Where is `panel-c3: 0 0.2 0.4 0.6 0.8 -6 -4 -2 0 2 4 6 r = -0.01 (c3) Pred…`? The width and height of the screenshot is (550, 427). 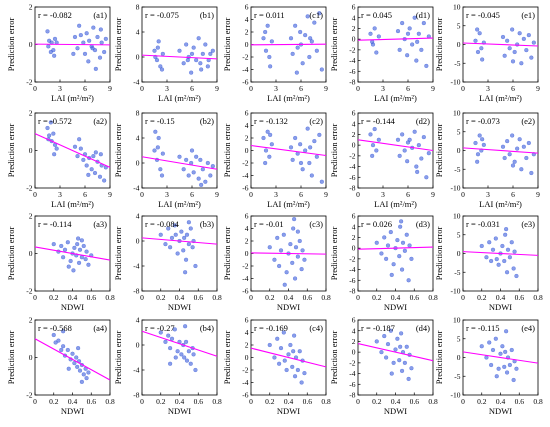 panel-c3: 0 0.2 0.4 0.6 0.8 -6 -4 -2 0 2 4 6 r = -0.01 (c3) Pred… is located at coordinates (276, 262).